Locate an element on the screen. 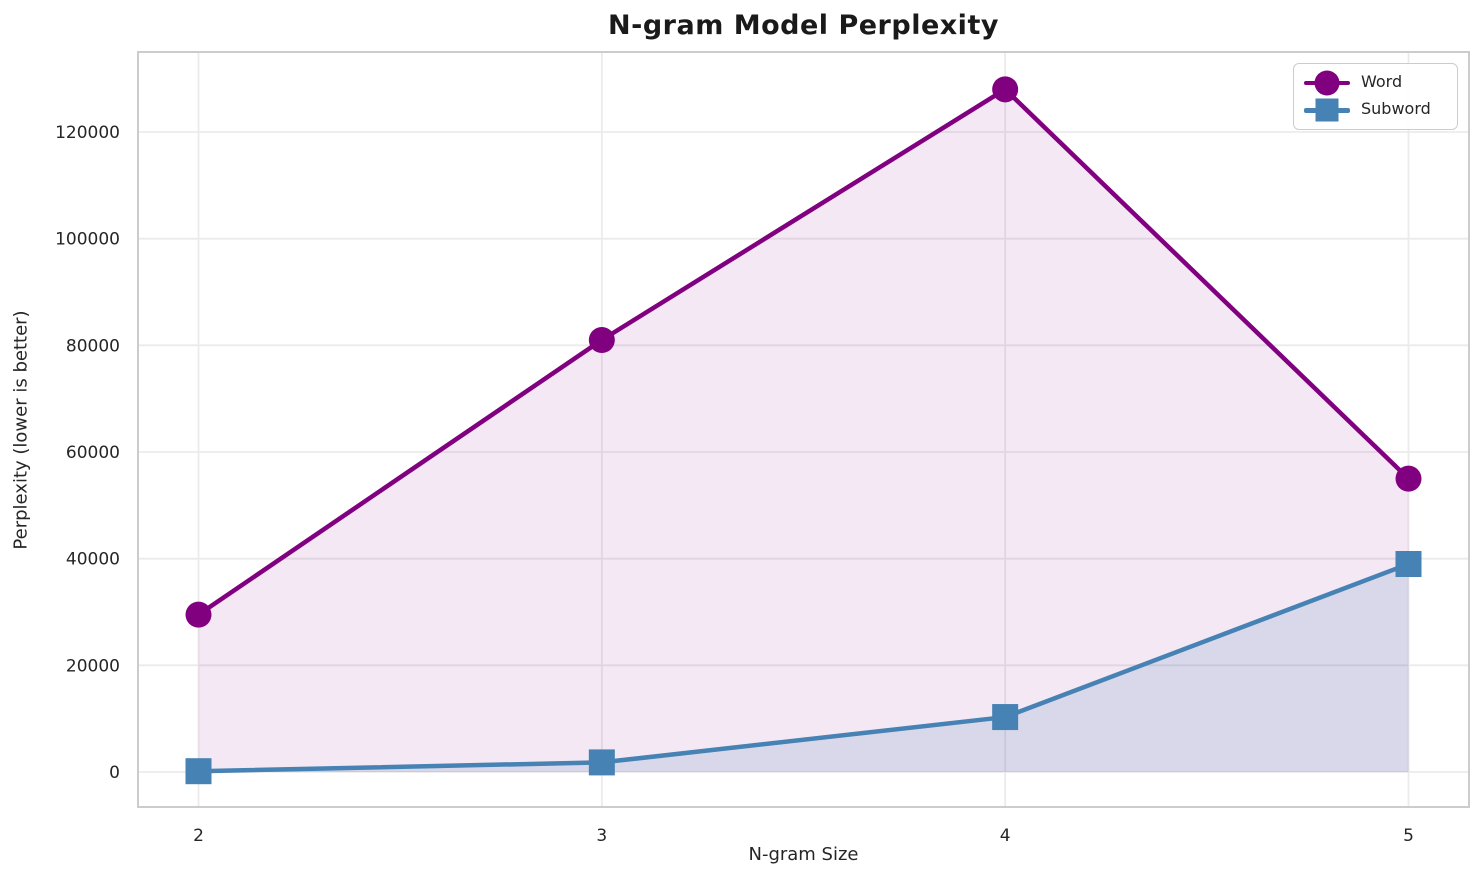 The height and width of the screenshot is (885, 1484). y-tick-label: 20000 is located at coordinates (93, 666).